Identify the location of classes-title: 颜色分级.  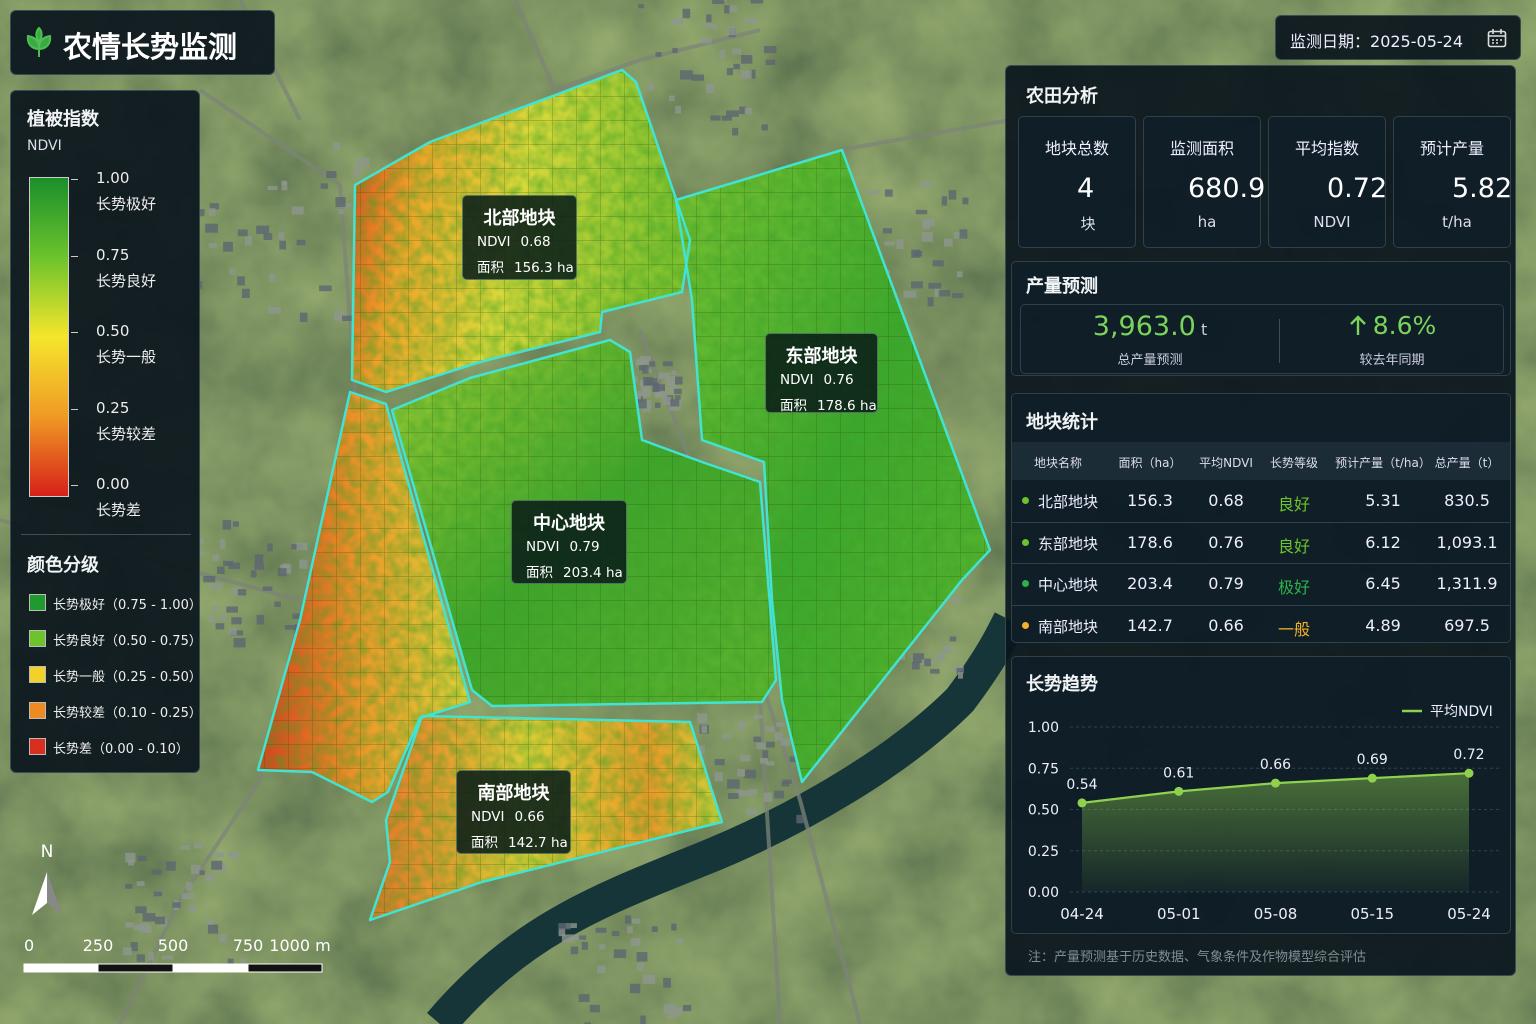
(63, 565).